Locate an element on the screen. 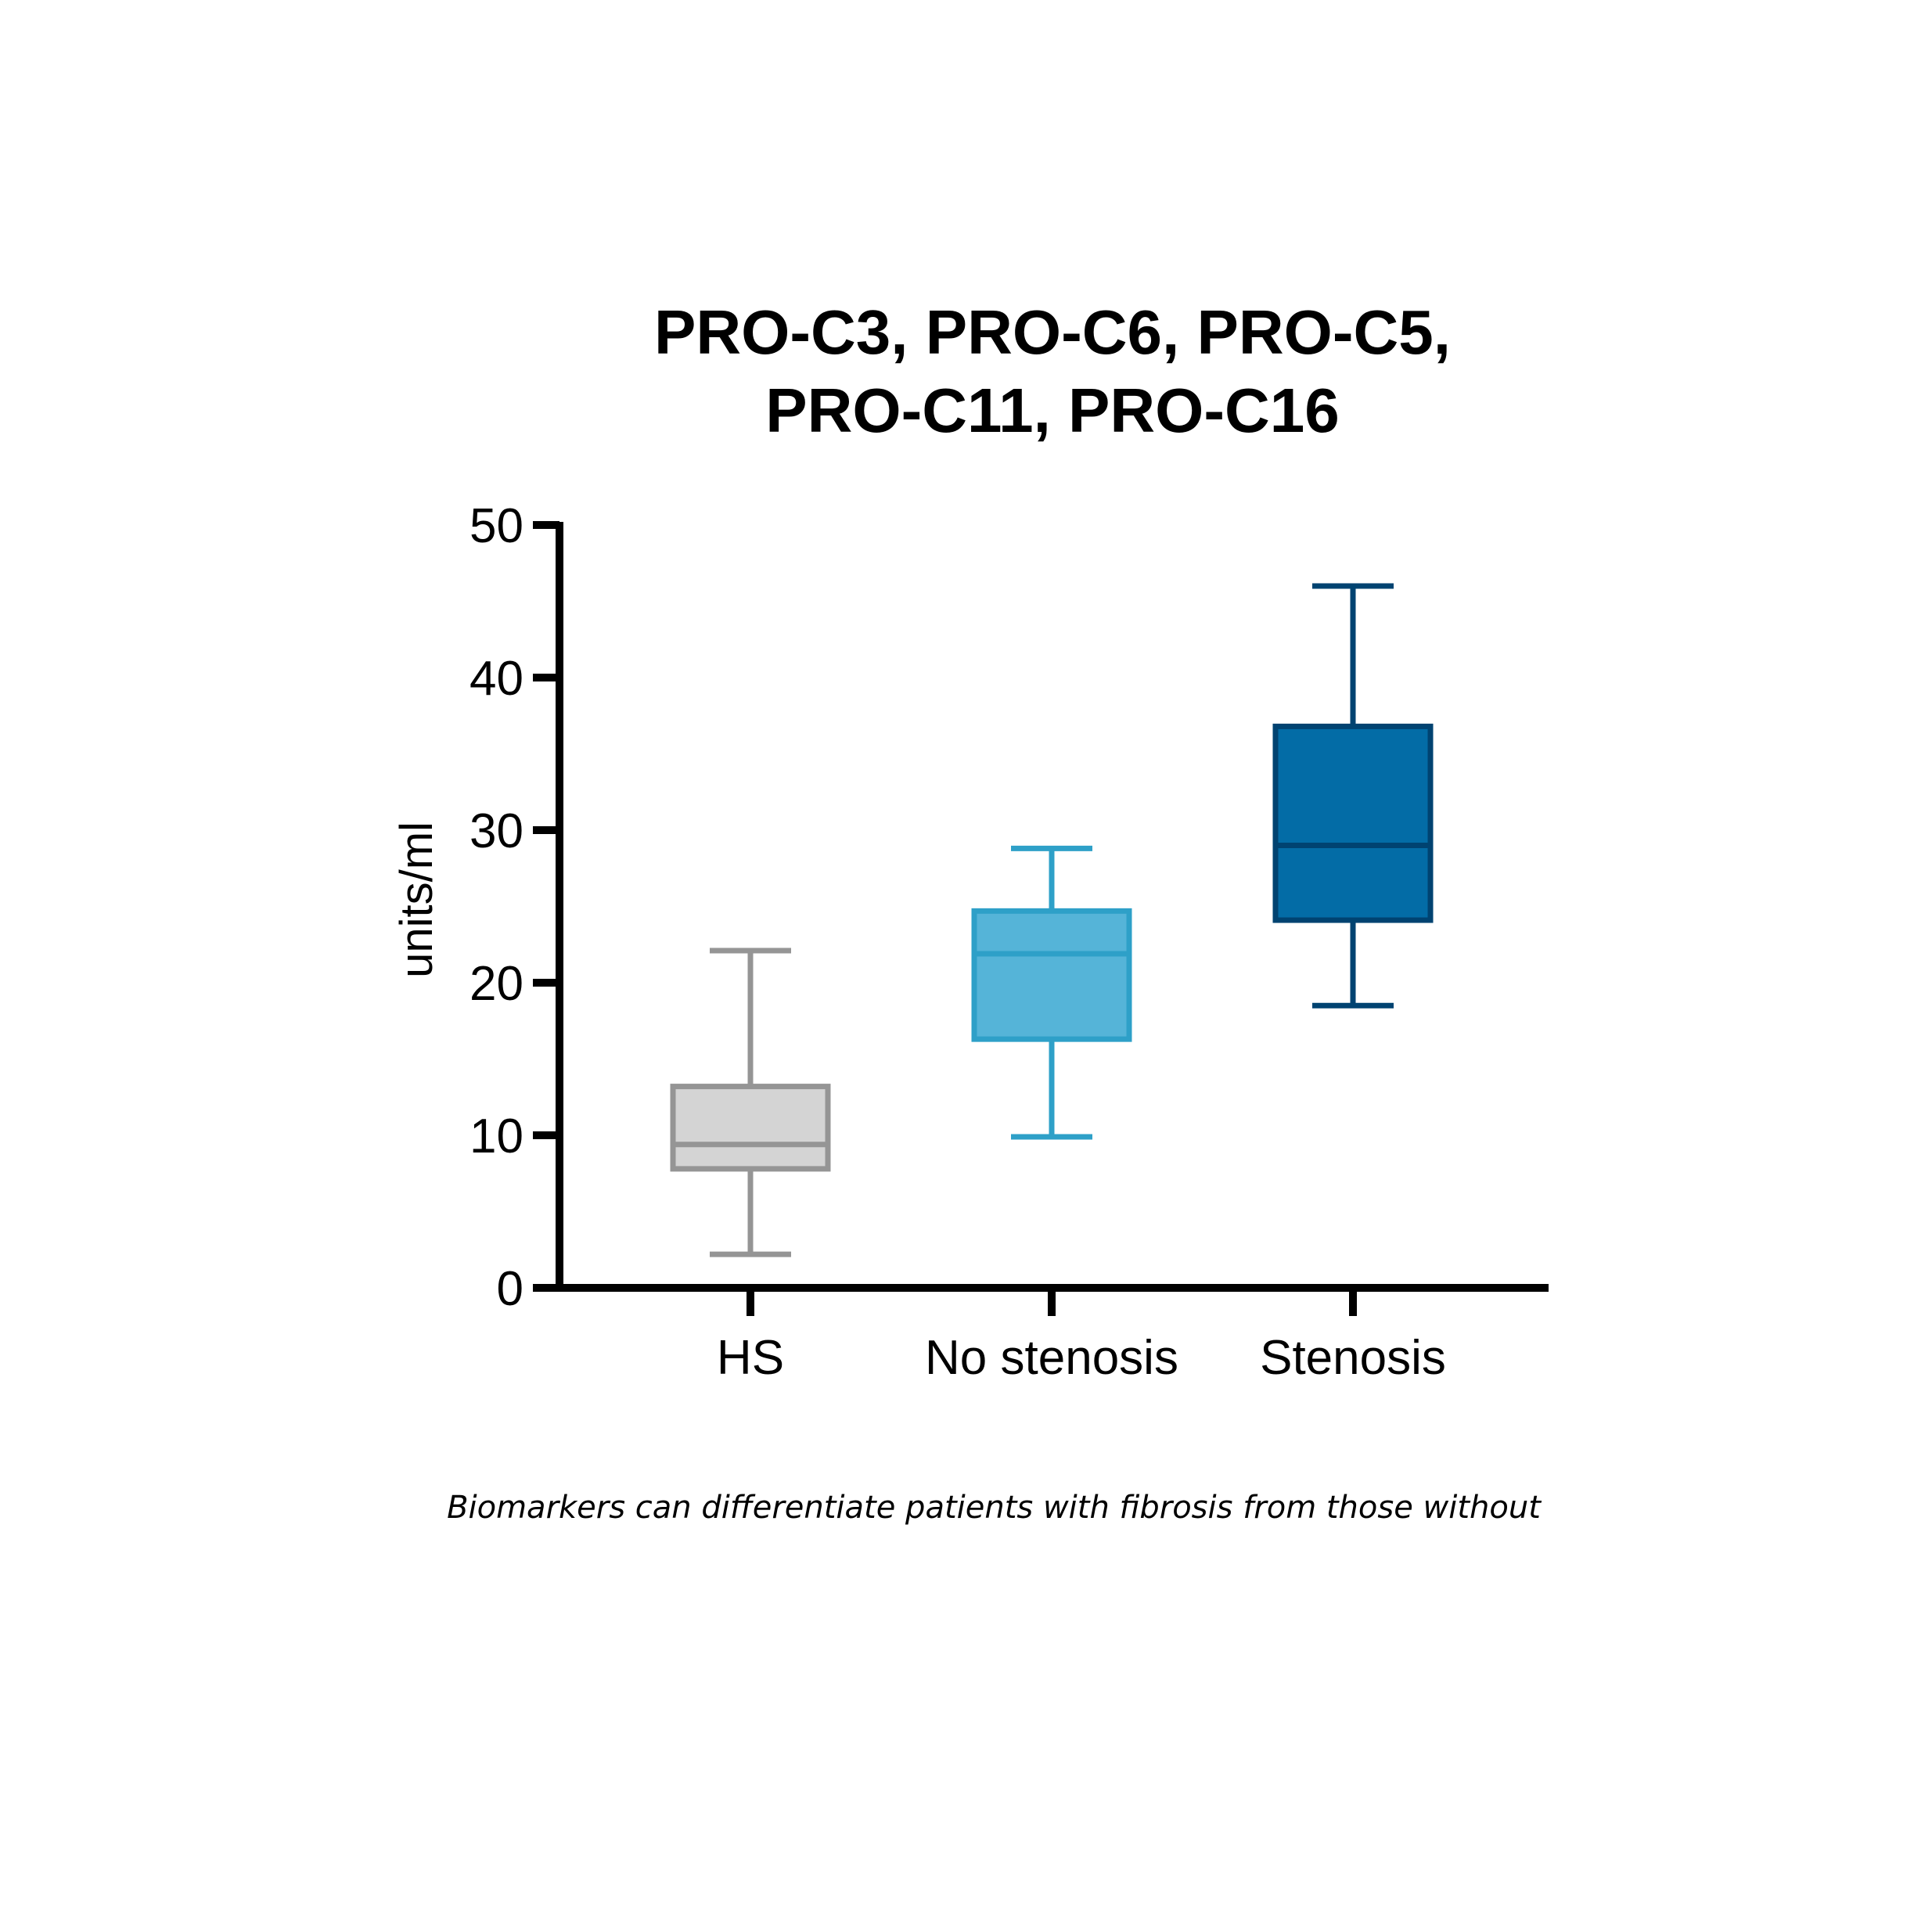  y-axis-label: units/ml is located at coordinates (417, 900).